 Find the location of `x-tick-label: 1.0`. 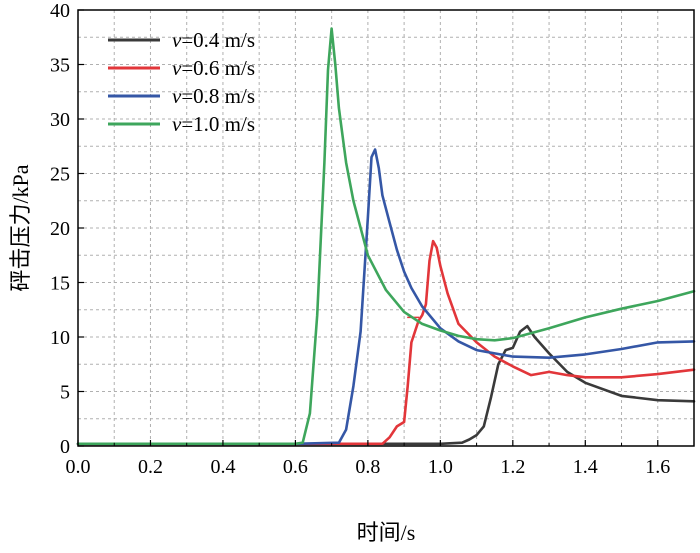

x-tick-label: 1.0 is located at coordinates (440, 467).